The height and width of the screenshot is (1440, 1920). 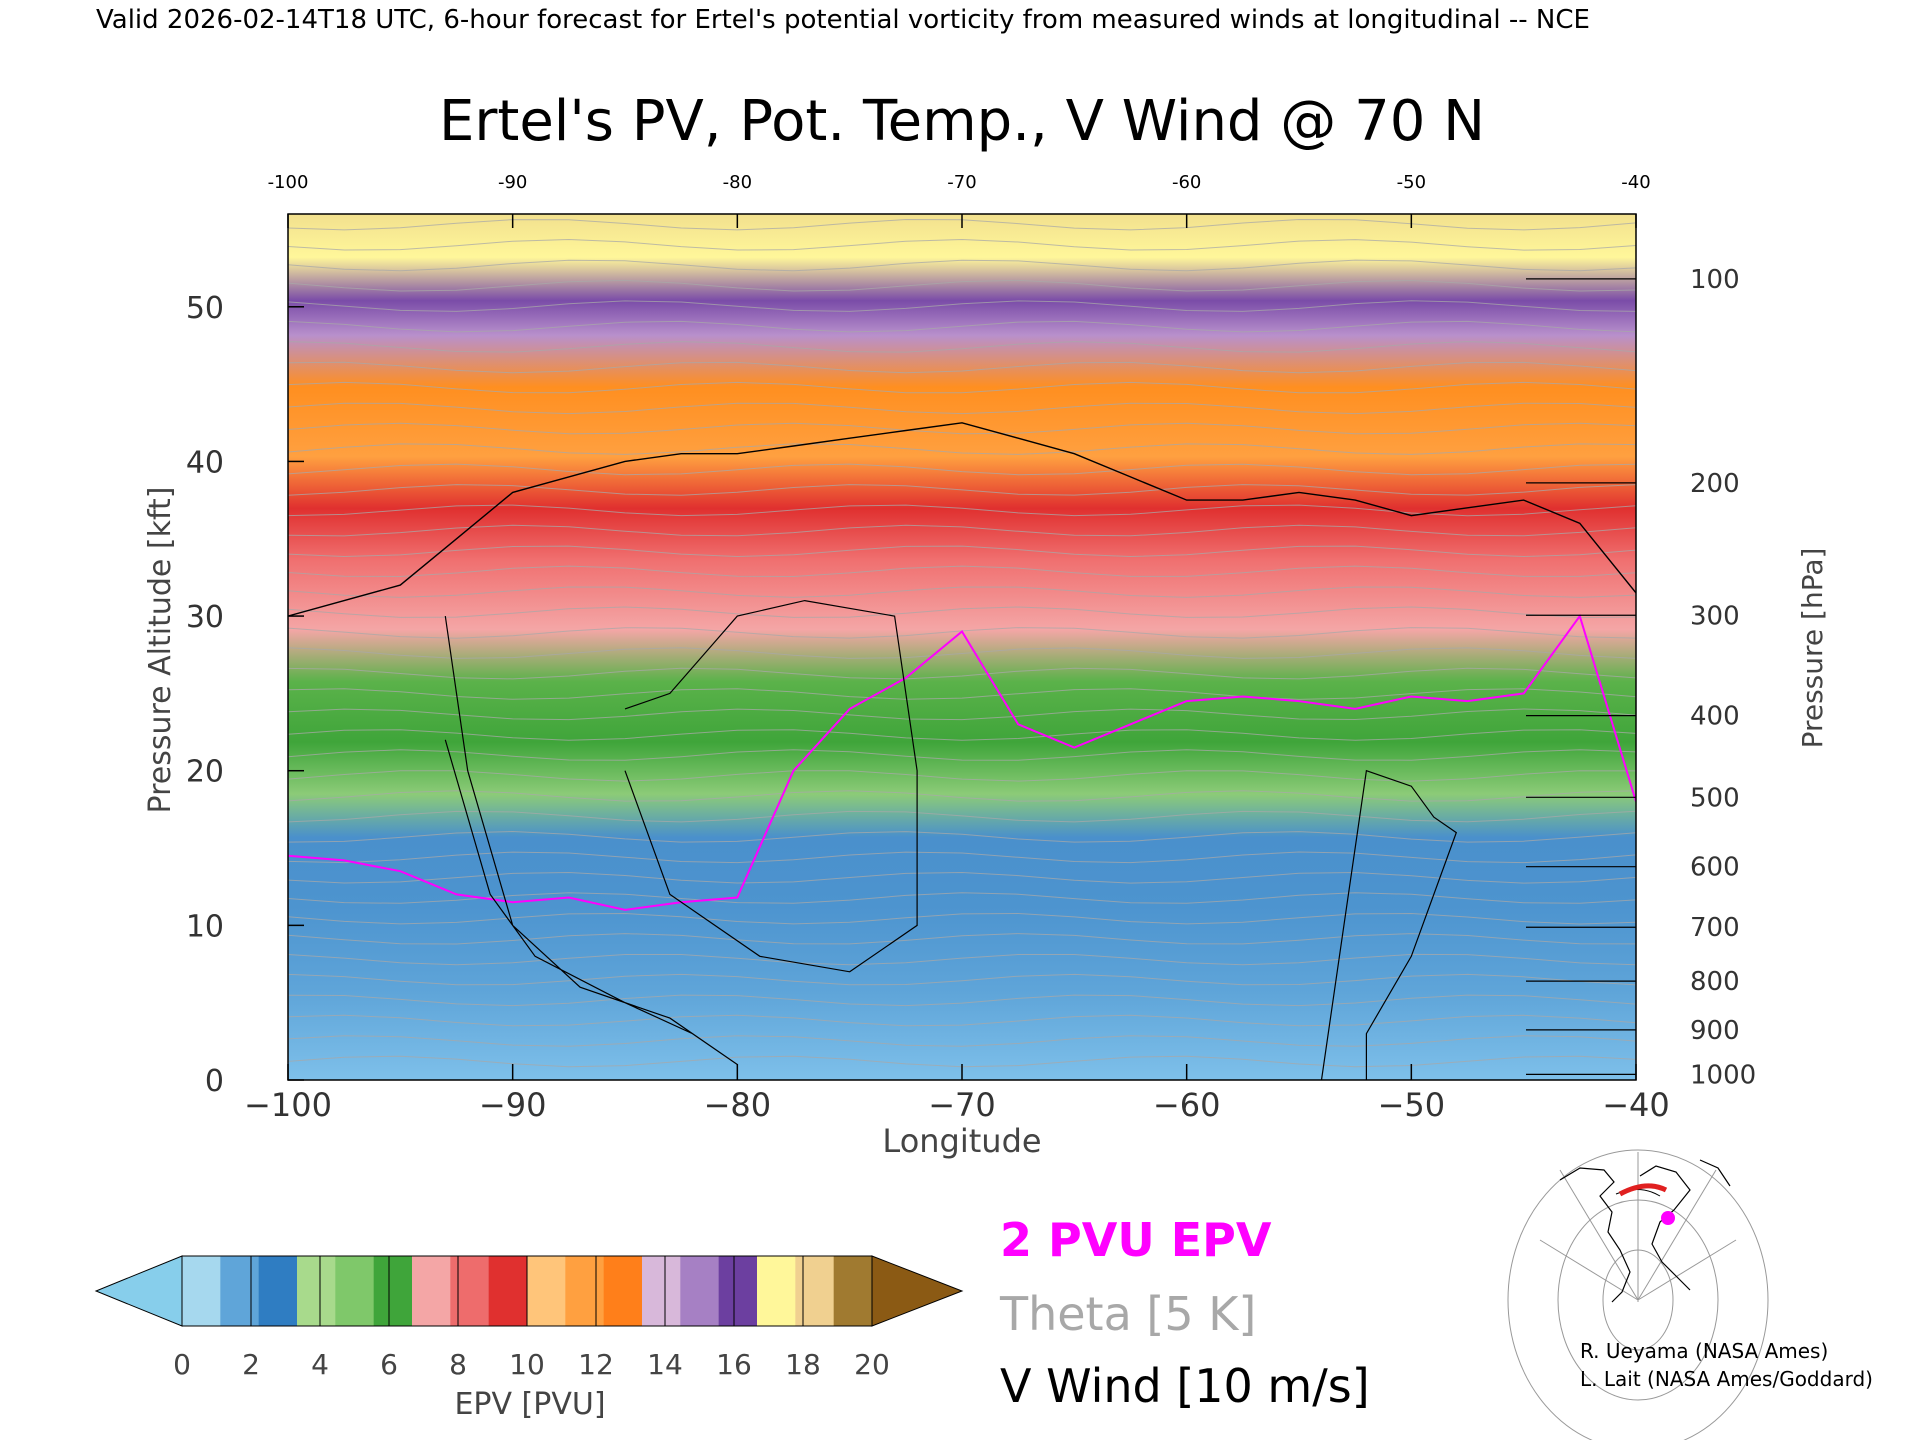 I want to click on legend: 2 PVU EPV Theta [5 K] V Wind [10 m/s], so click(x=1184, y=1313).